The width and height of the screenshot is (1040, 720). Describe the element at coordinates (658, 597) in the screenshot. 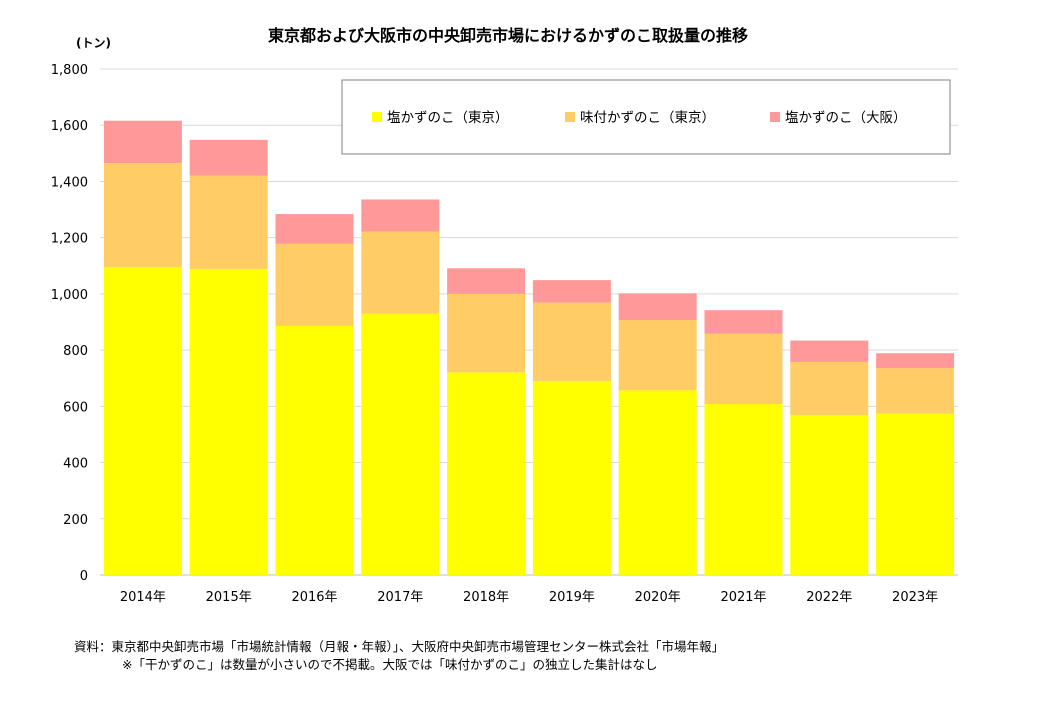

I see `x-tick-label: 2020年` at that location.